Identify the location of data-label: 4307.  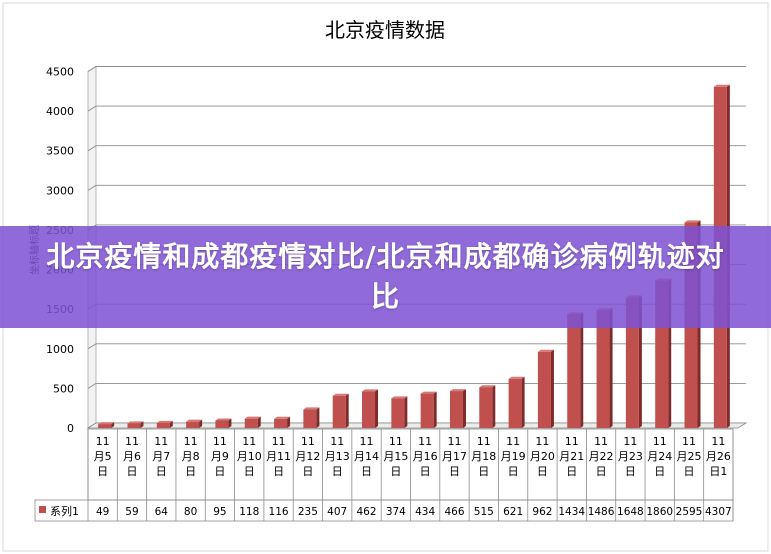
(718, 512).